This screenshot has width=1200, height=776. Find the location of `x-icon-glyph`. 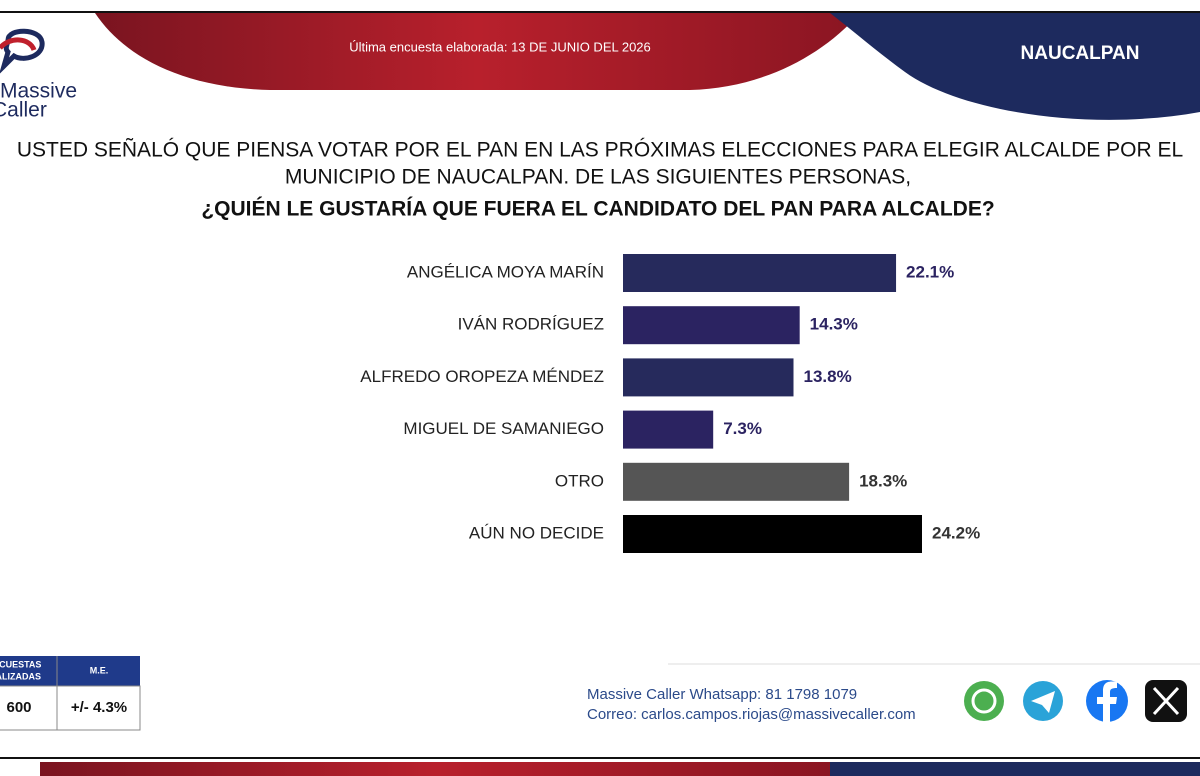

x-icon-glyph is located at coordinates (1166, 701).